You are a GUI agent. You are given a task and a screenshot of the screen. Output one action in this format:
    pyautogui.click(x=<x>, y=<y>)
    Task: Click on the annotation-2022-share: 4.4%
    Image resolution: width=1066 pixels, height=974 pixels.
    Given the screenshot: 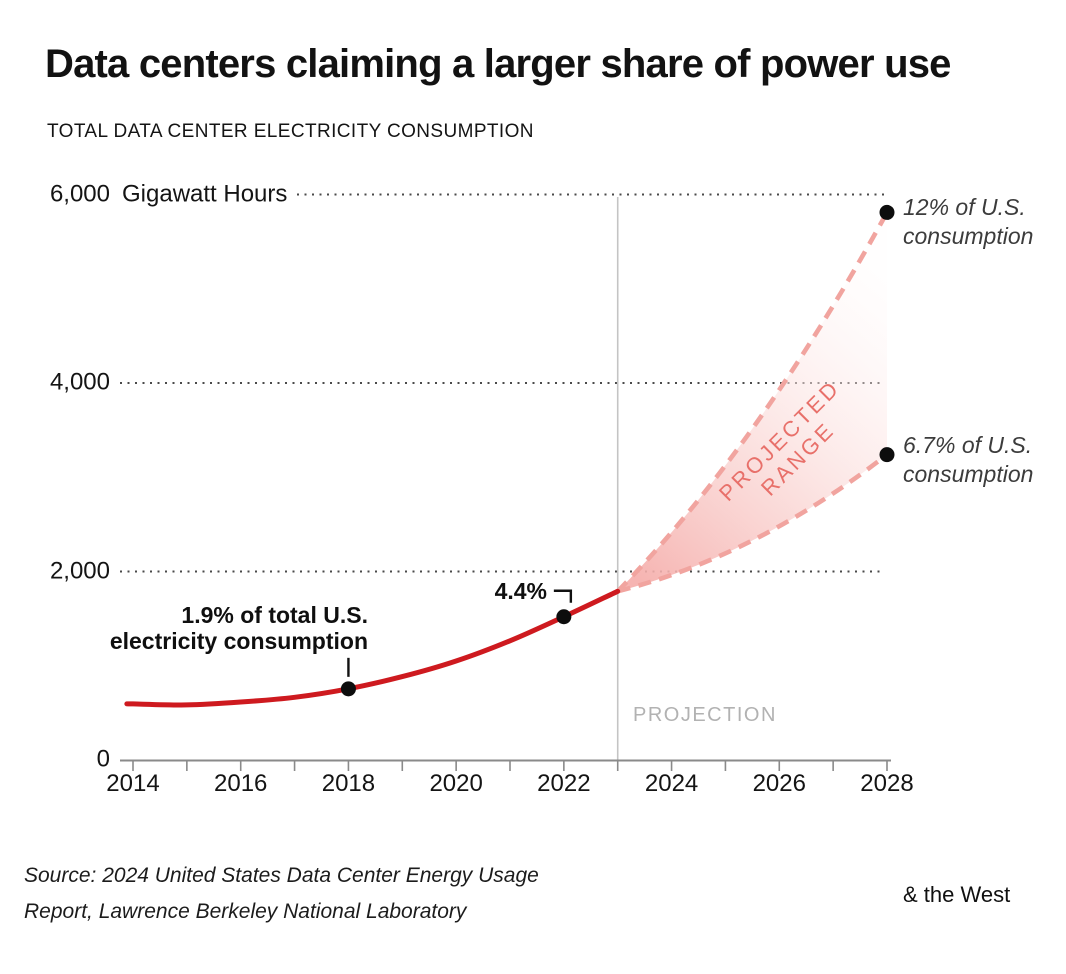 What is the action you would take?
    pyautogui.click(x=521, y=591)
    